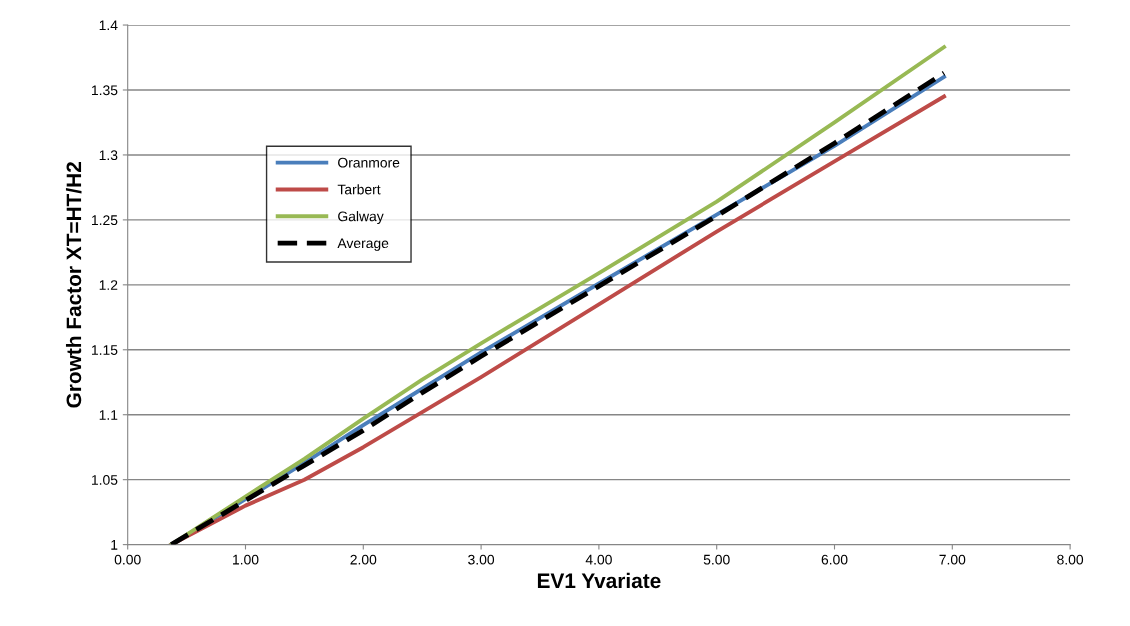  What do you see at coordinates (834, 559) in the screenshot?
I see `x-tick-label: 6.00` at bounding box center [834, 559].